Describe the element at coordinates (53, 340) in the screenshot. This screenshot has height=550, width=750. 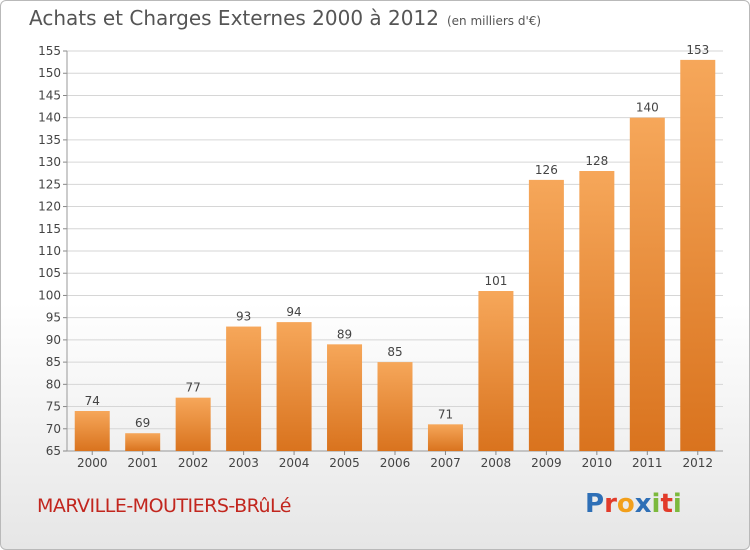
I see `y-tick-label: 90` at that location.